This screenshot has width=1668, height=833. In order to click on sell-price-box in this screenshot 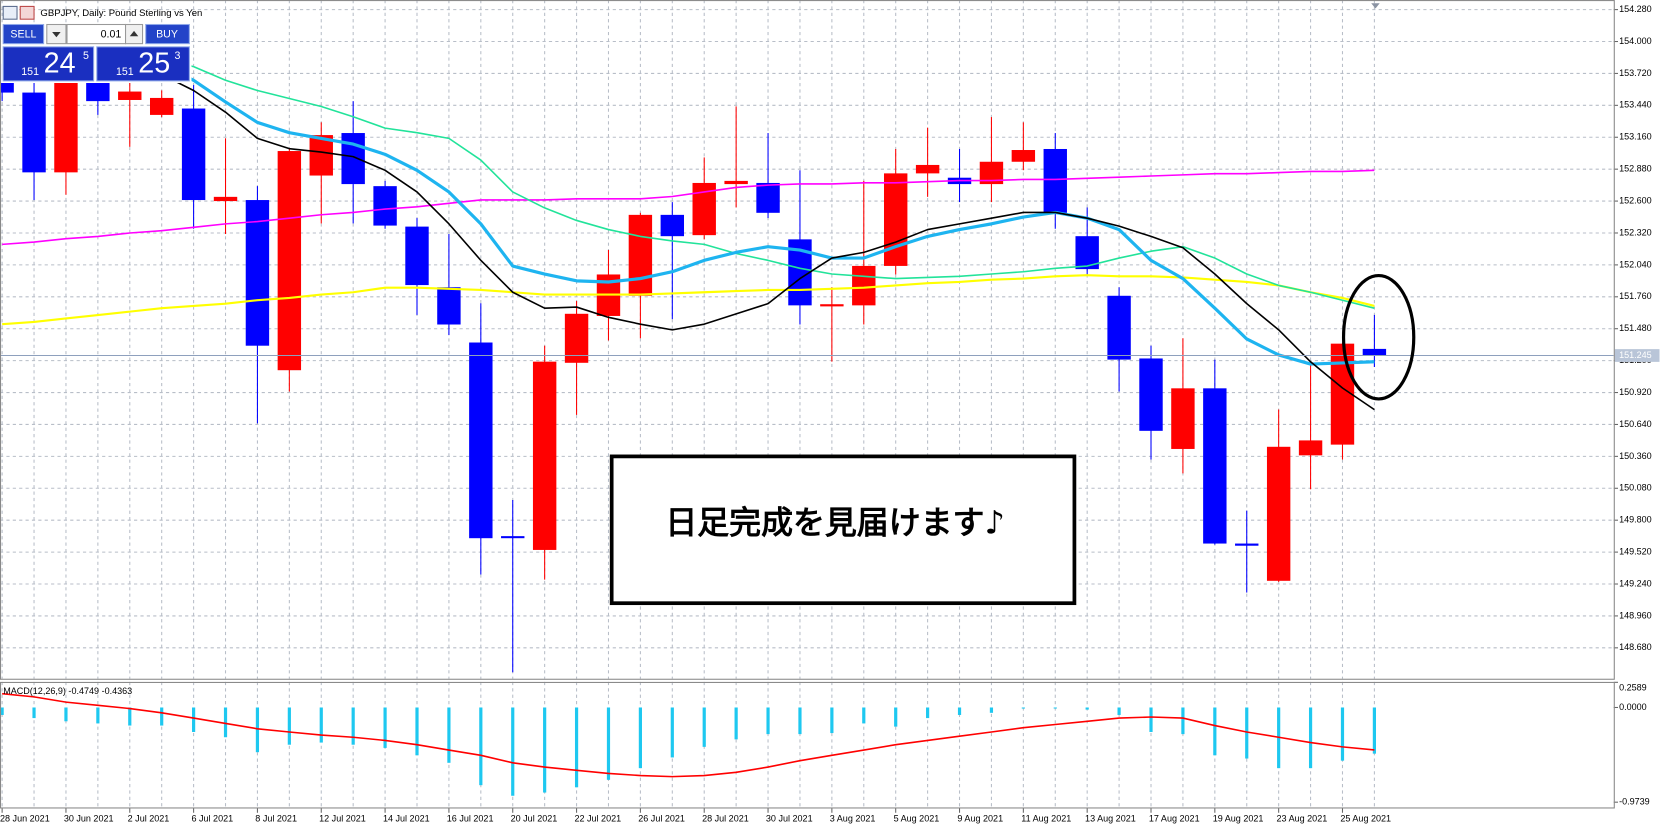, I will do `click(48, 64)`.